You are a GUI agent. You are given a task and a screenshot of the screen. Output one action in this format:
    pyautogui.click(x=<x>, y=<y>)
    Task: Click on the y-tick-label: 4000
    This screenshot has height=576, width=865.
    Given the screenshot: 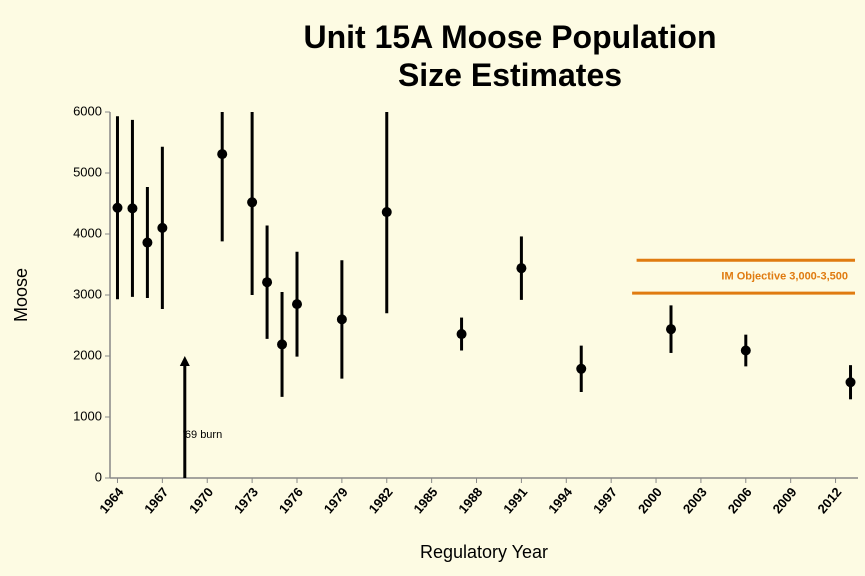 What is the action you would take?
    pyautogui.click(x=87, y=232)
    